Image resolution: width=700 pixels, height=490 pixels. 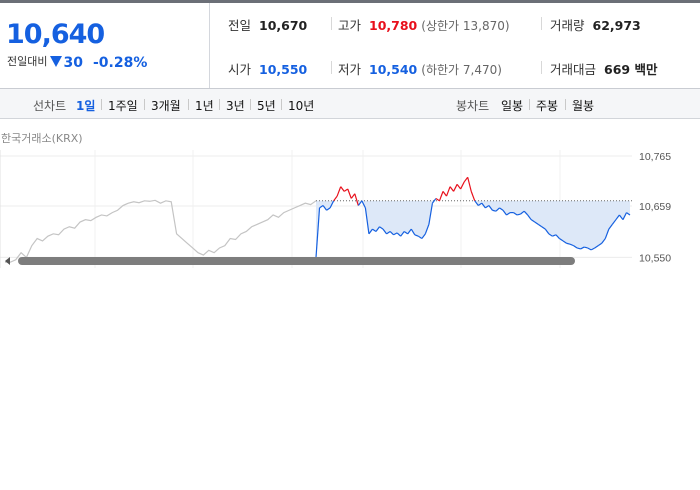 What do you see at coordinates (465, 26) in the screenshot?
I see `upper-limit: (상한가 13,870)` at bounding box center [465, 26].